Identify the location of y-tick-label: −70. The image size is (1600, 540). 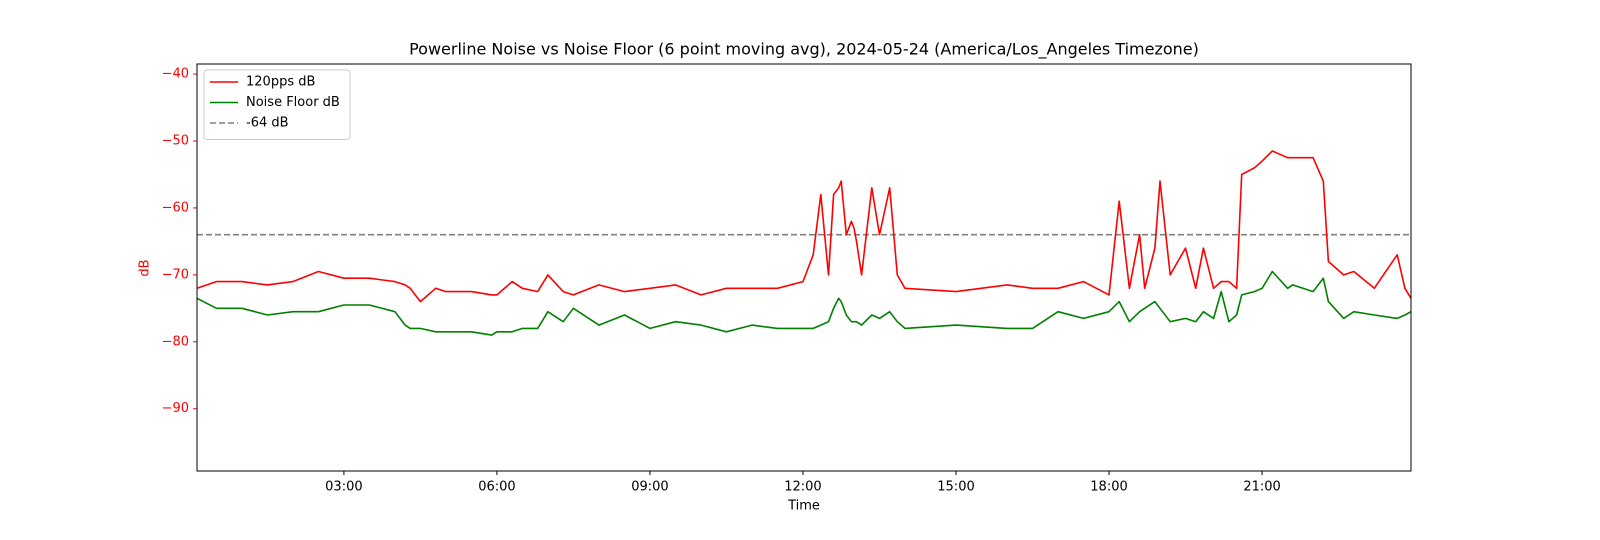
(175, 274).